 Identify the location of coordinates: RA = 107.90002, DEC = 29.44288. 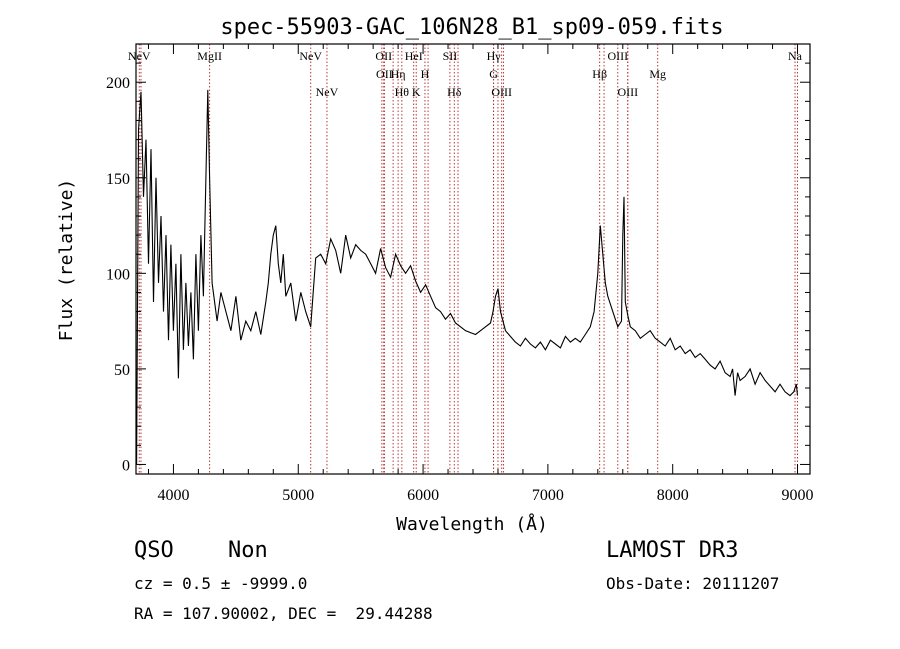
(283, 613).